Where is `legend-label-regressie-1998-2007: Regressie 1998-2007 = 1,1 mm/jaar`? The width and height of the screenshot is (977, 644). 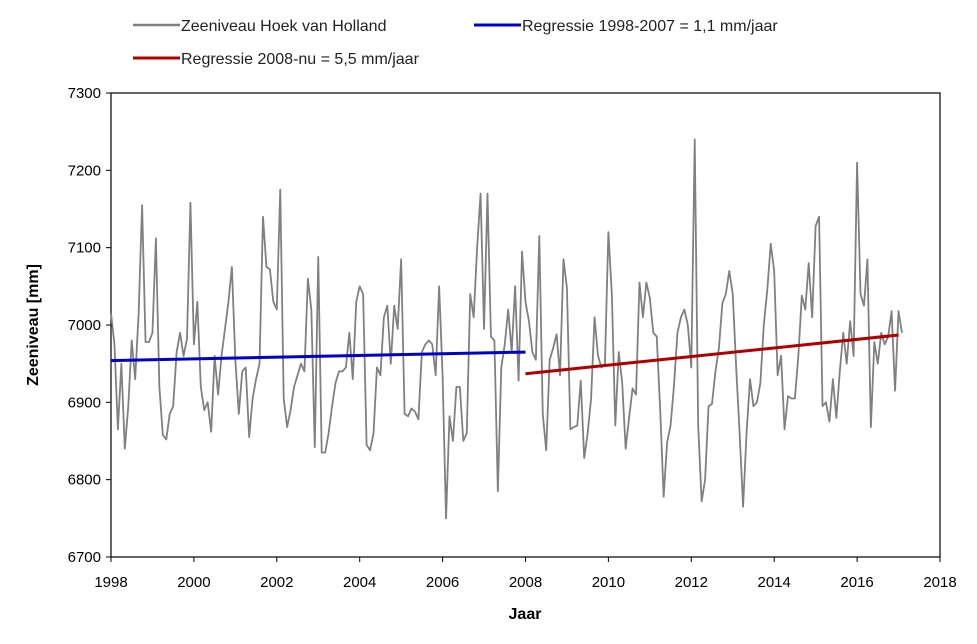
legend-label-regressie-1998-2007: Regressie 1998-2007 = 1,1 mm/jaar is located at coordinates (650, 26).